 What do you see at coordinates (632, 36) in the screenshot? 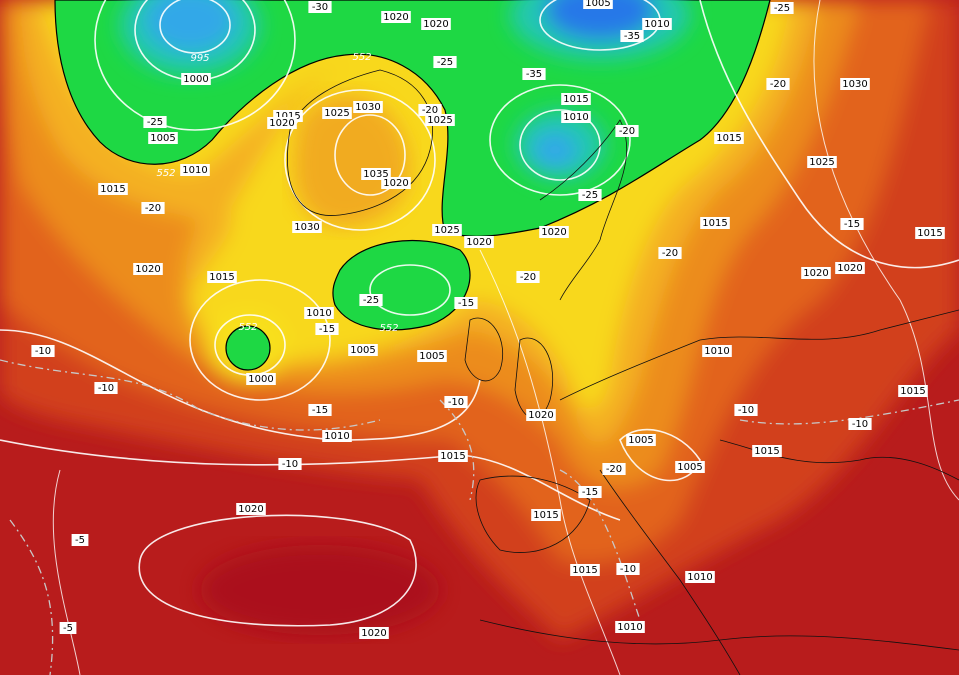
I see `contour-label-text: -35` at bounding box center [632, 36].